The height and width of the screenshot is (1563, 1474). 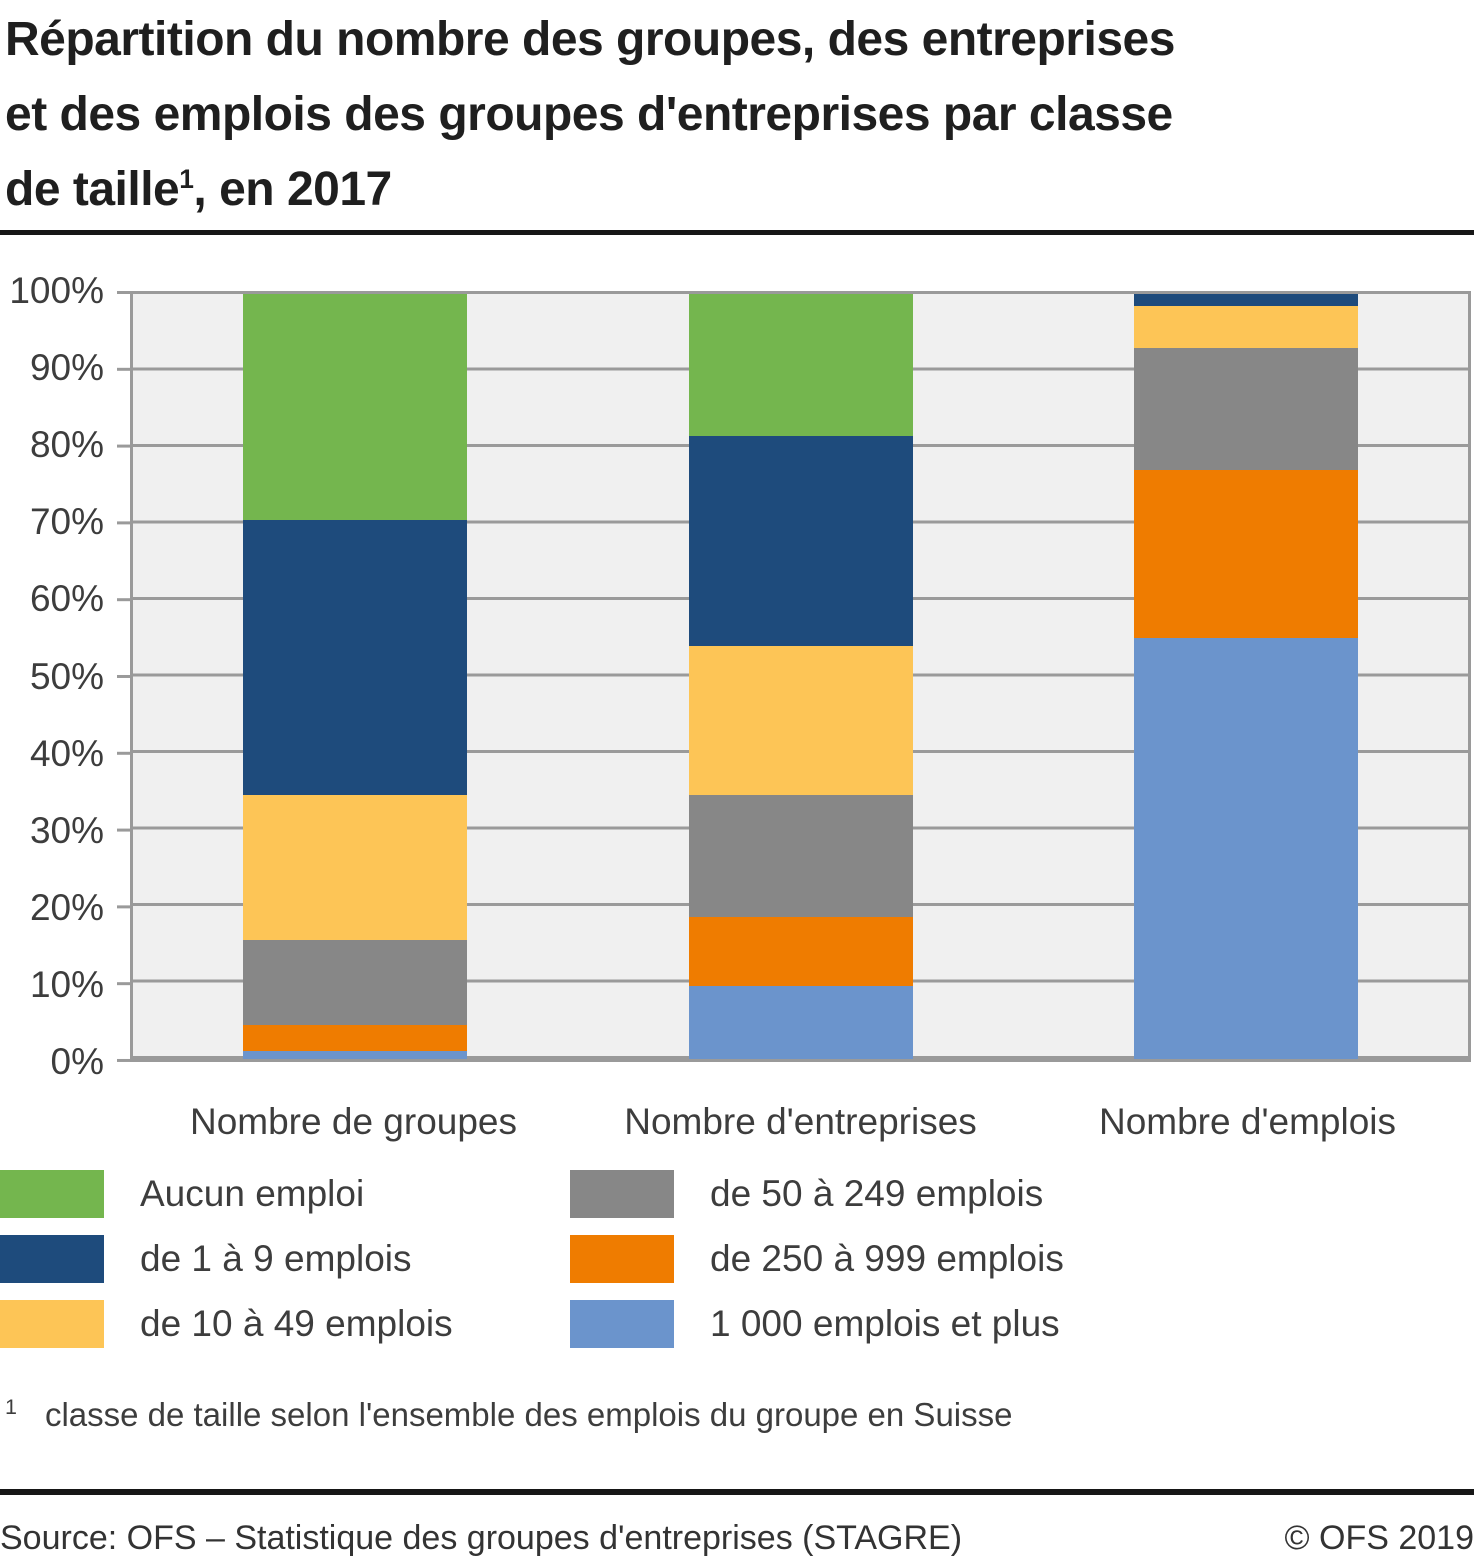 I want to click on footer-divider-rule, so click(x=737, y=1492).